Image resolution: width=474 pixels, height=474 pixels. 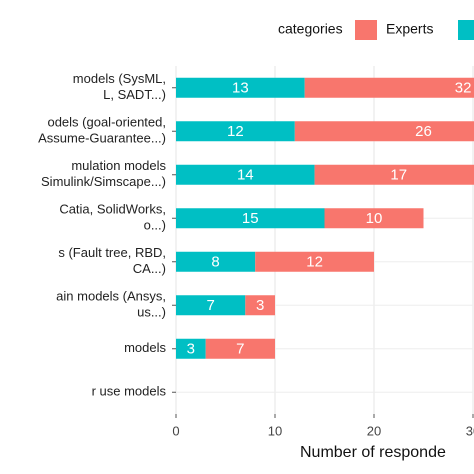 I want to click on x-tick-label: 0, so click(x=175, y=430).